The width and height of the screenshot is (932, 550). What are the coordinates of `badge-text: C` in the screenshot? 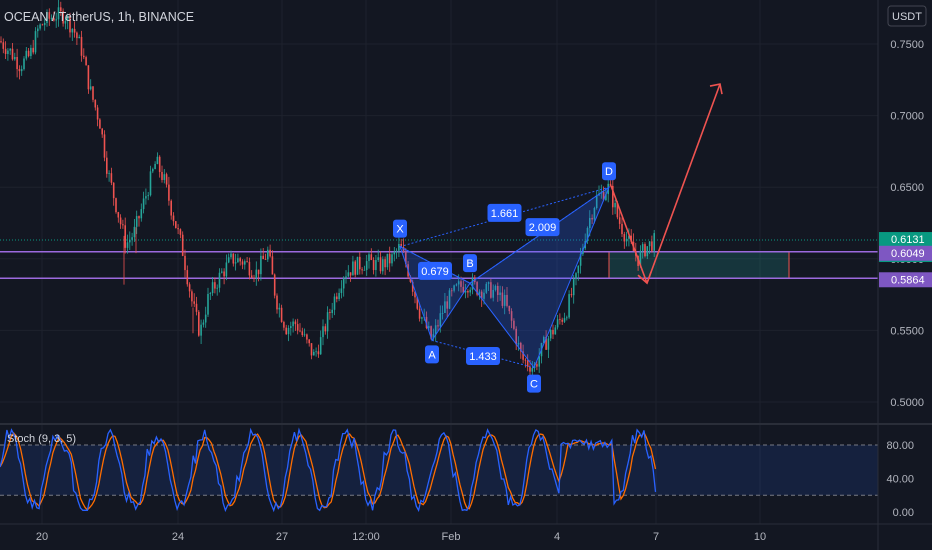 It's located at (534, 385).